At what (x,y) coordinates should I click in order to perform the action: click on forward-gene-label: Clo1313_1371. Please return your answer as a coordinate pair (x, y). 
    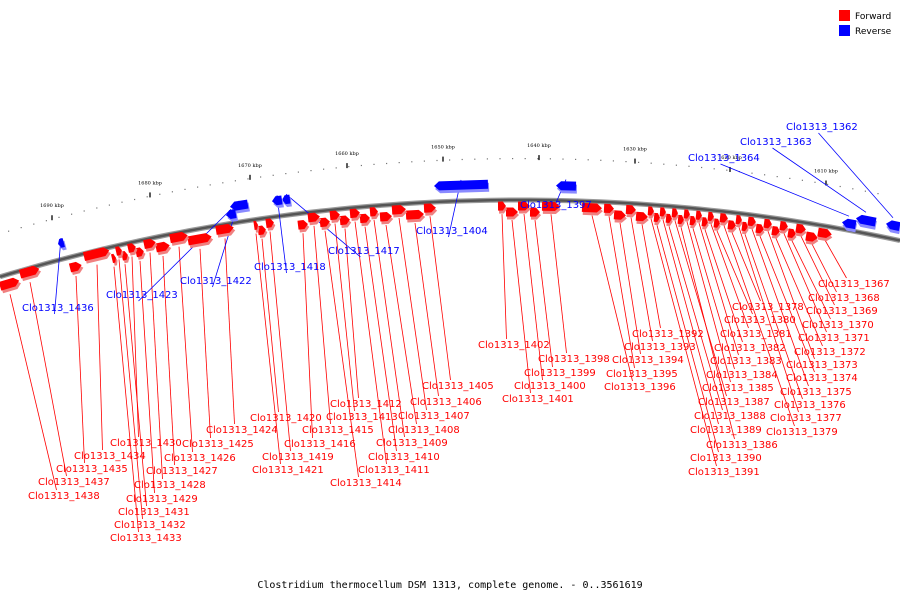
    Looking at the image, I should click on (834, 338).